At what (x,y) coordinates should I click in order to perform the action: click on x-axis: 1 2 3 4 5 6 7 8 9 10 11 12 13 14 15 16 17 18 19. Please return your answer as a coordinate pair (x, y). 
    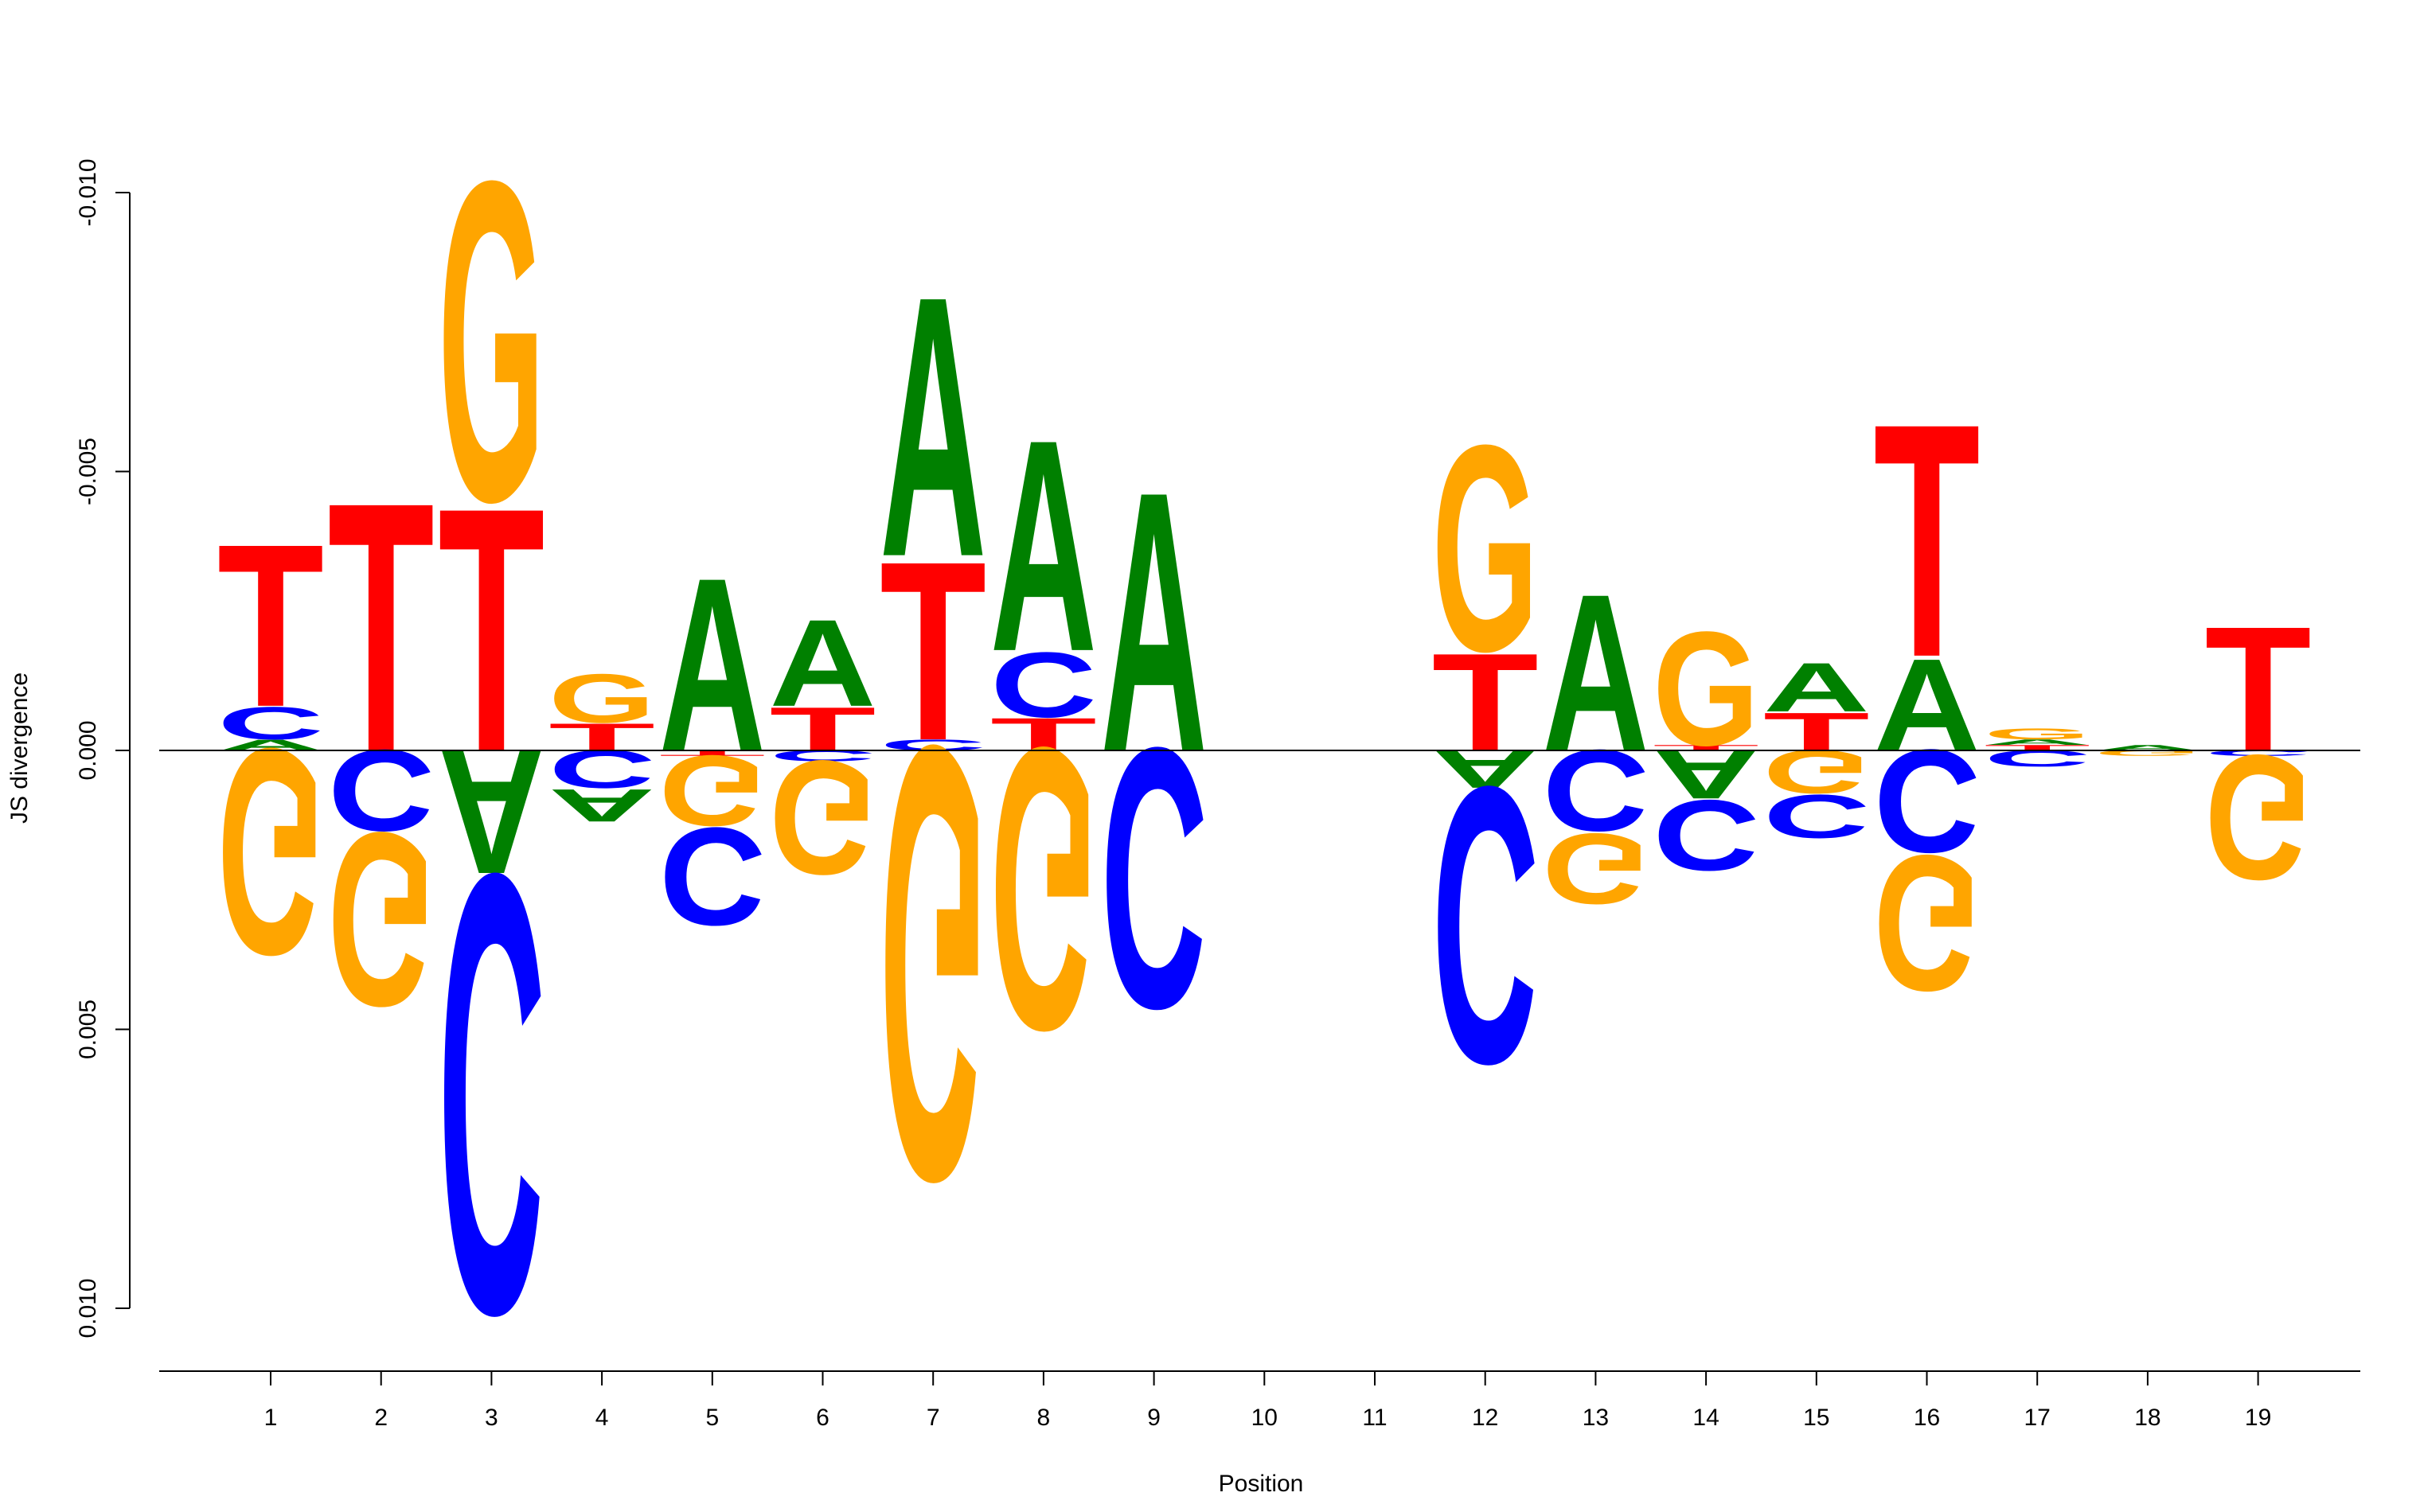
    Looking at the image, I should click on (1259, 1400).